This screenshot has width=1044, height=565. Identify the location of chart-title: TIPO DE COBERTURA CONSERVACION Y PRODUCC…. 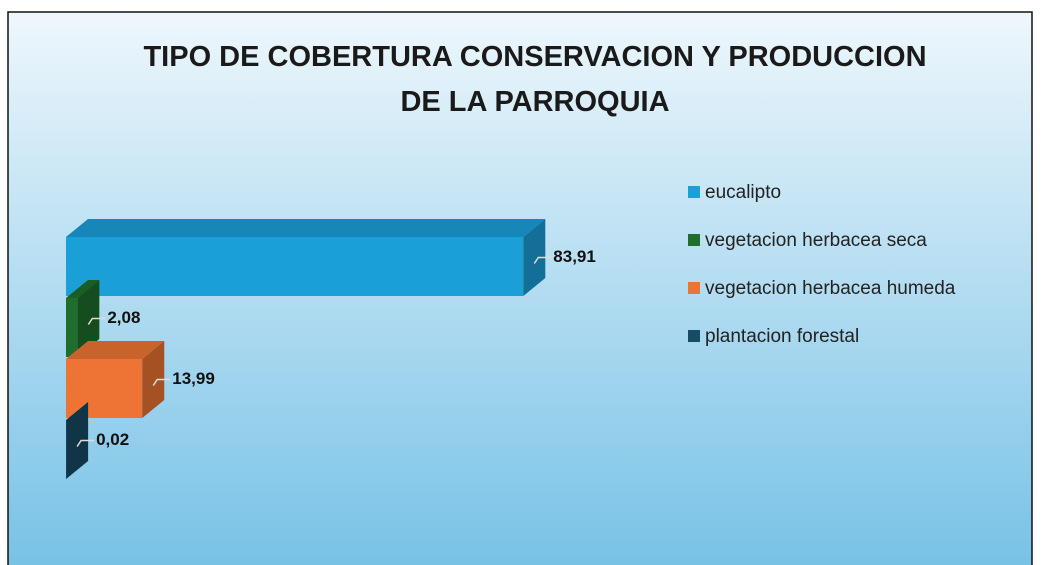
(534, 79).